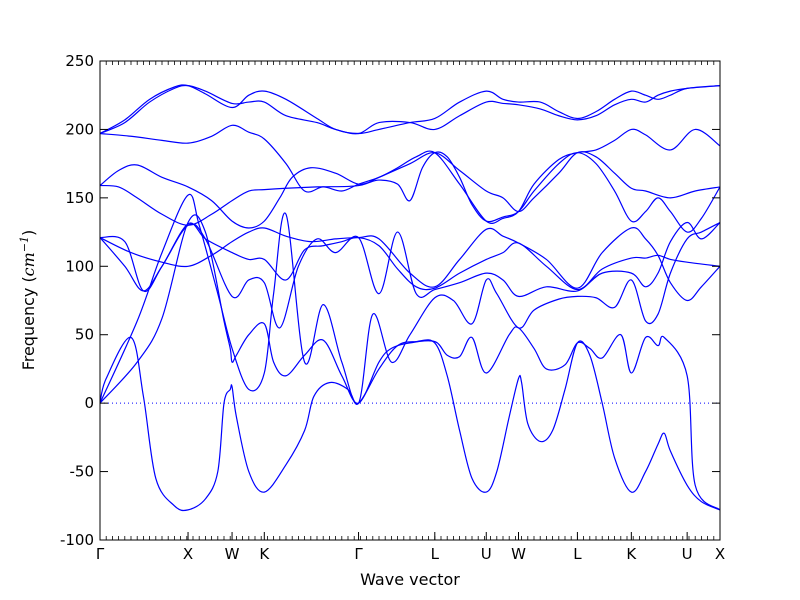  I want to click on y-tick-label: 150, so click(79, 198).